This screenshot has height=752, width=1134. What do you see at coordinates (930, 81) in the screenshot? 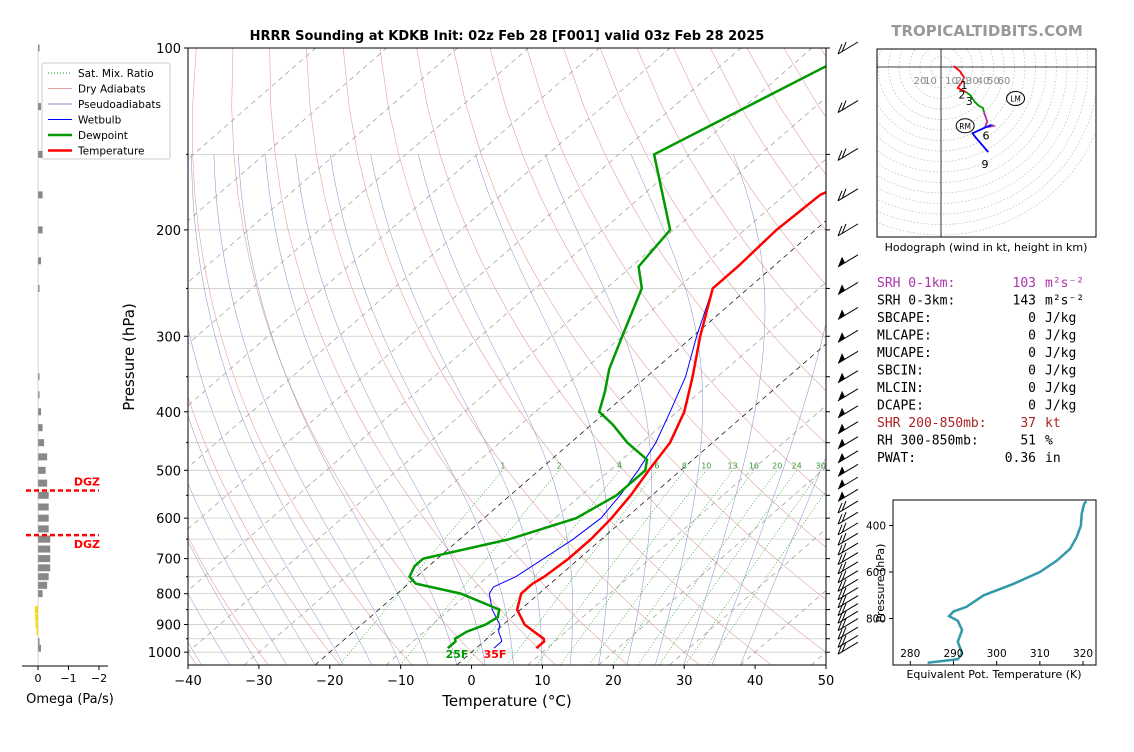
I see `hodograph-ring-label: 10` at bounding box center [930, 81].